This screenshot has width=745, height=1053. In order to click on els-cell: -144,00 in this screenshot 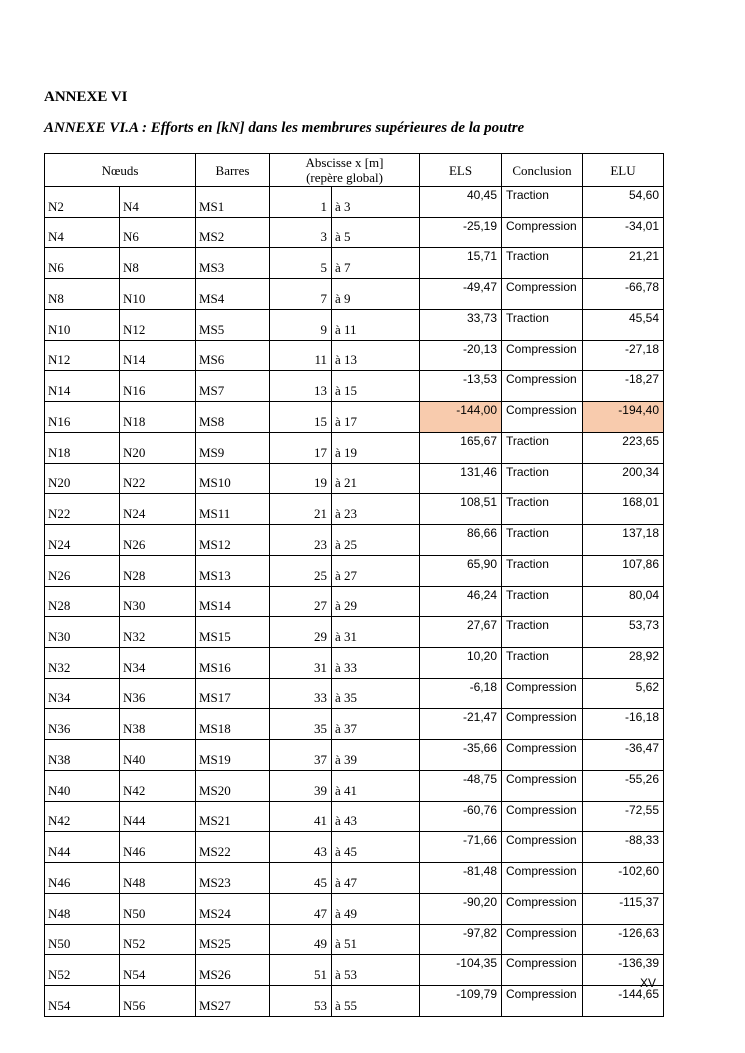, I will do `click(460, 417)`.